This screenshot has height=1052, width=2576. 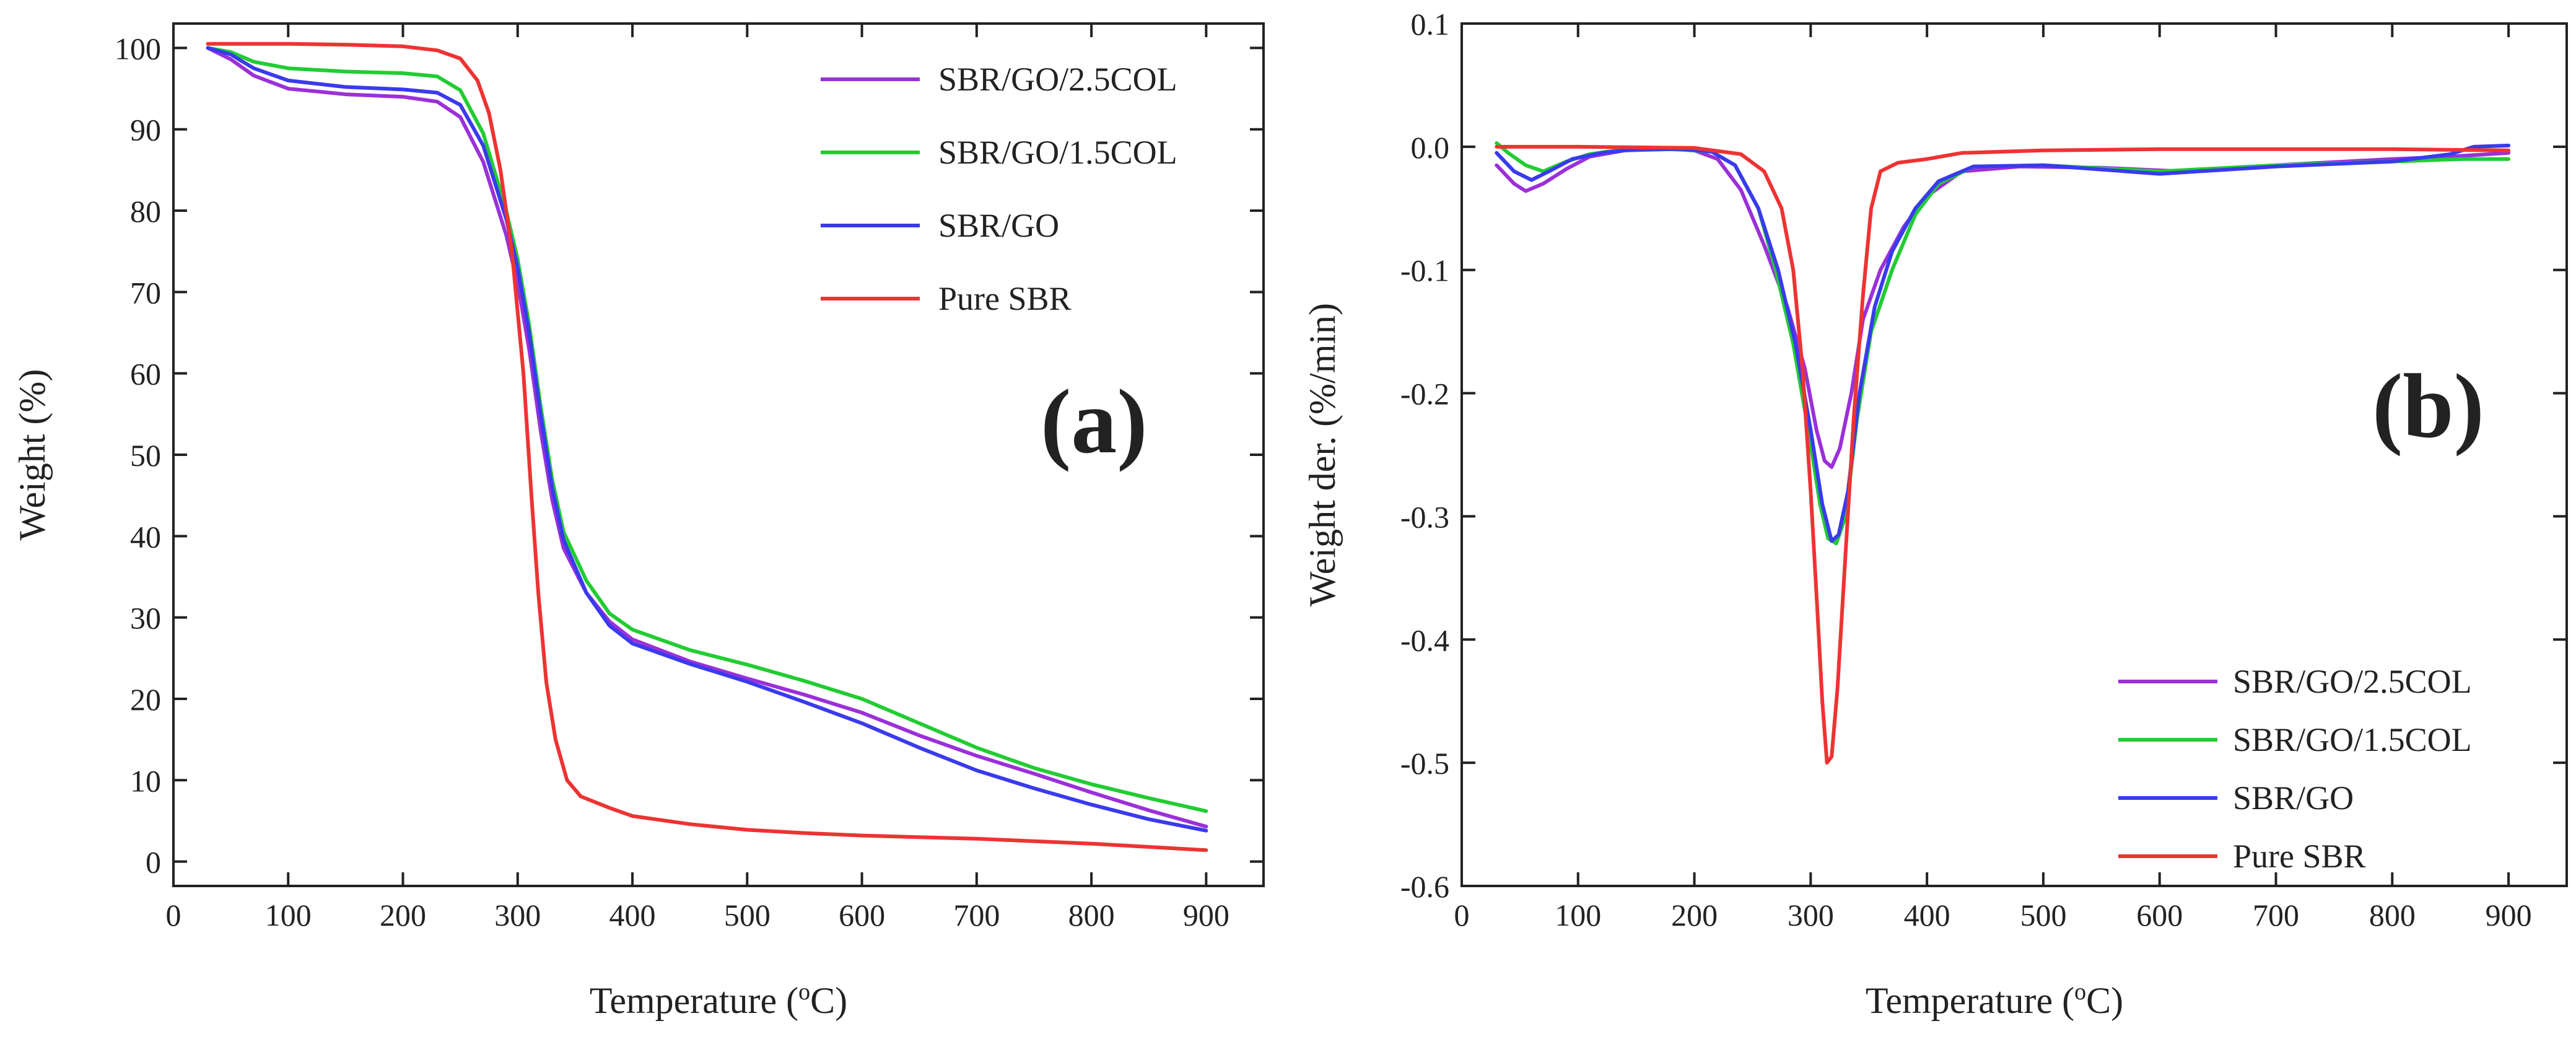 I want to click on y-tick-label: 20, so click(x=145, y=699).